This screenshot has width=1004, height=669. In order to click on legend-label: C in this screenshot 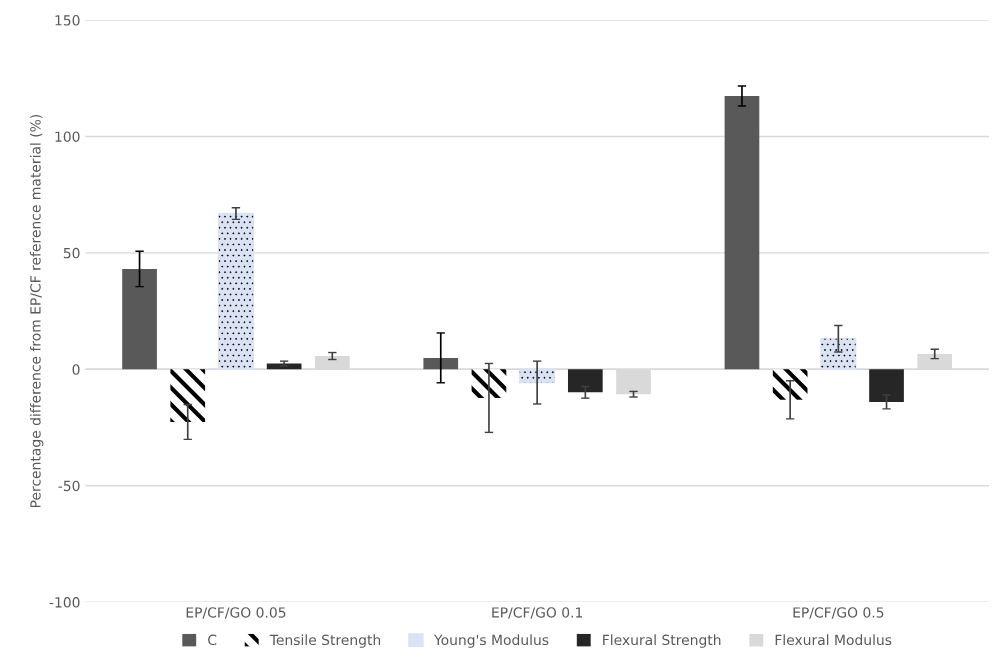, I will do `click(212, 640)`.